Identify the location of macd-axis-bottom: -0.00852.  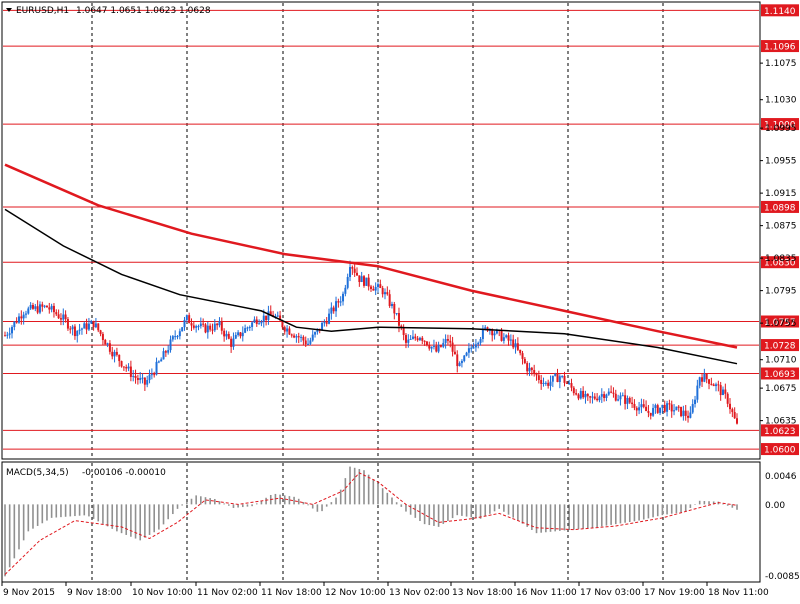
(782, 577).